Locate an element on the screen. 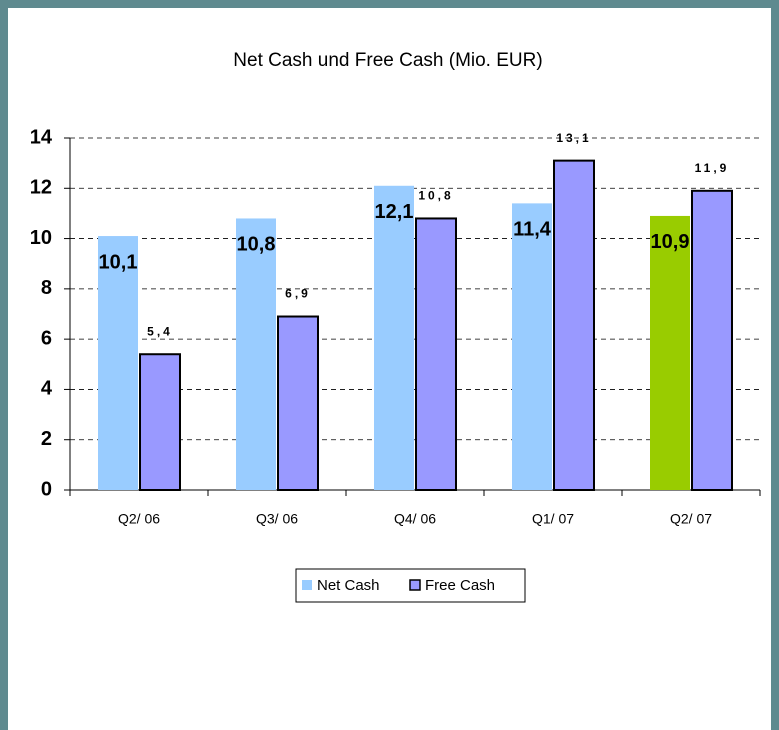 The image size is (779, 730). value-label: 5,4 is located at coordinates (160, 331).